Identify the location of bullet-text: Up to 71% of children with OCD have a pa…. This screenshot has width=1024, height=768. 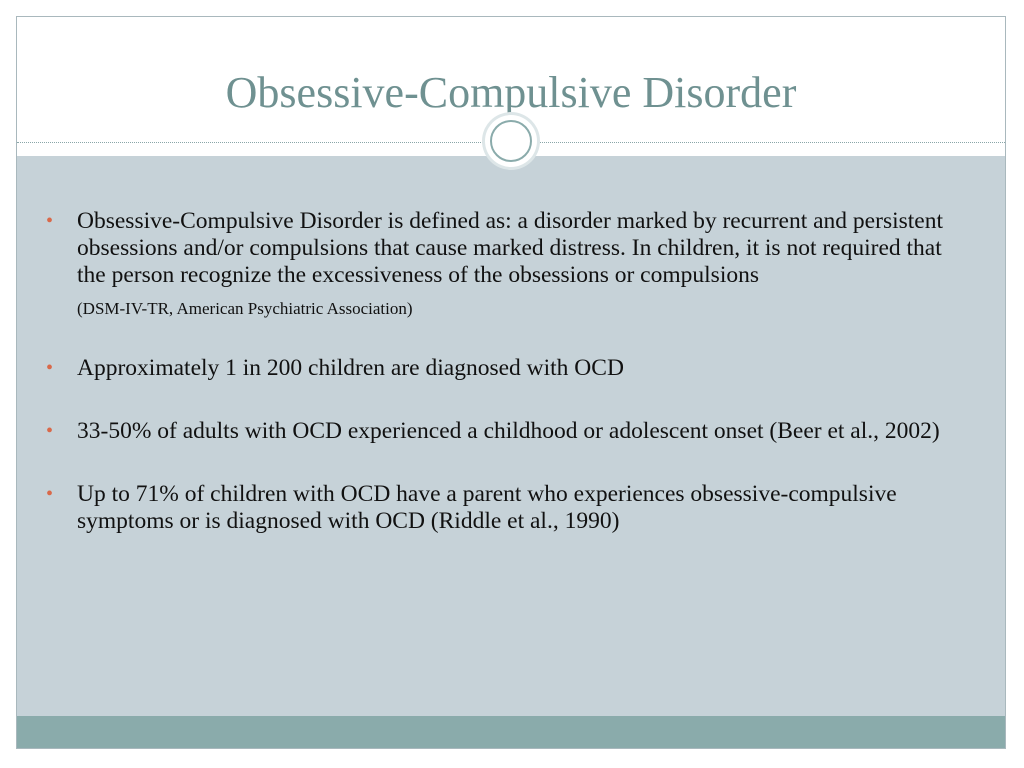
(487, 507).